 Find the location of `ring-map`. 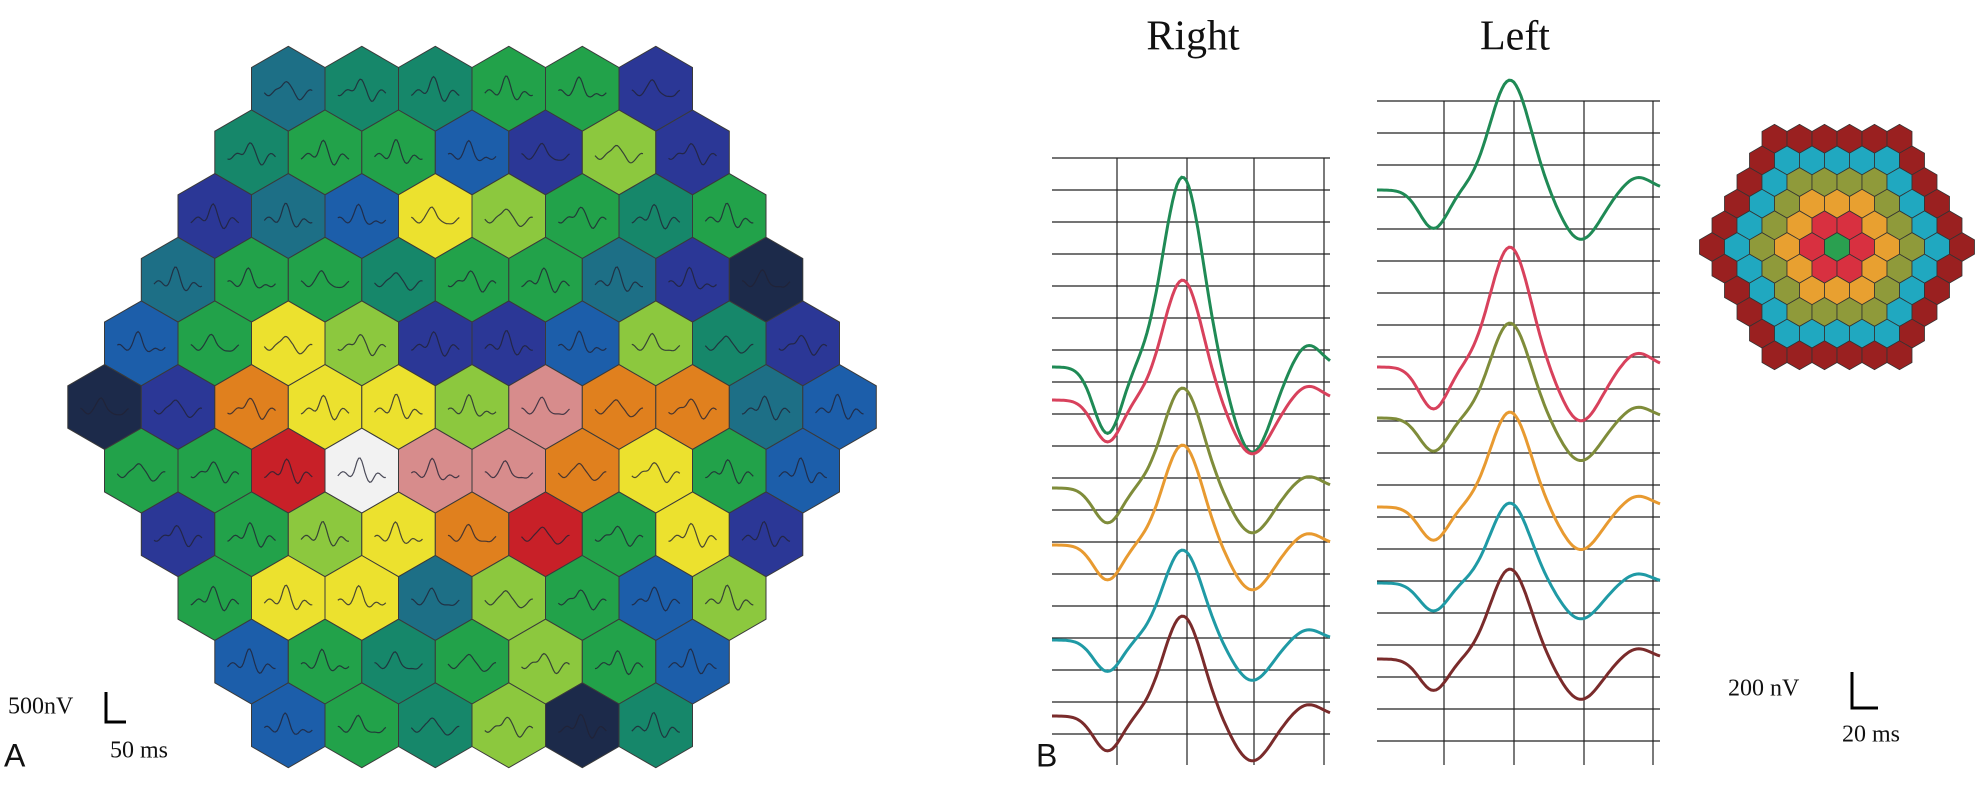

ring-map is located at coordinates (1837, 247).